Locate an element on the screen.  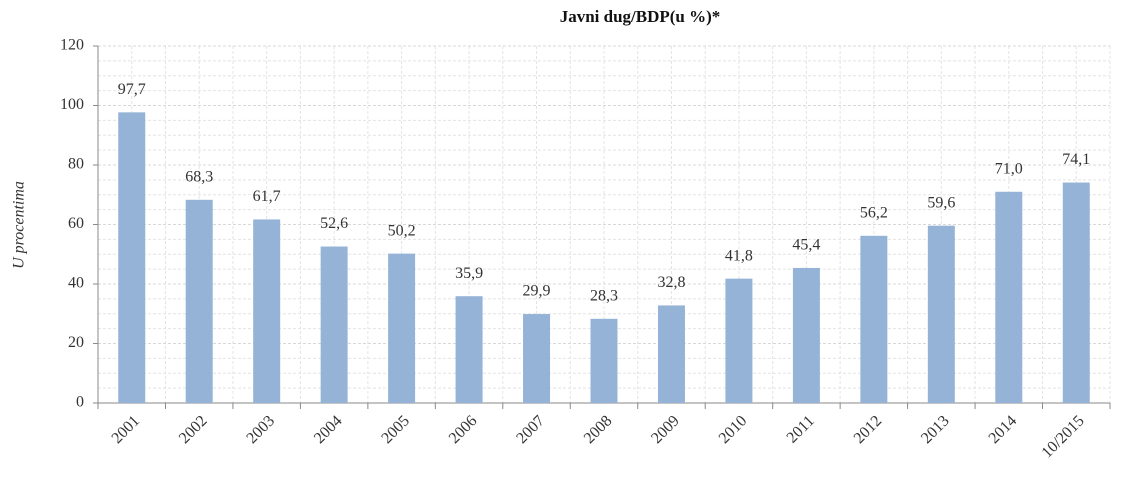
data-label: 59,6 is located at coordinates (941, 202).